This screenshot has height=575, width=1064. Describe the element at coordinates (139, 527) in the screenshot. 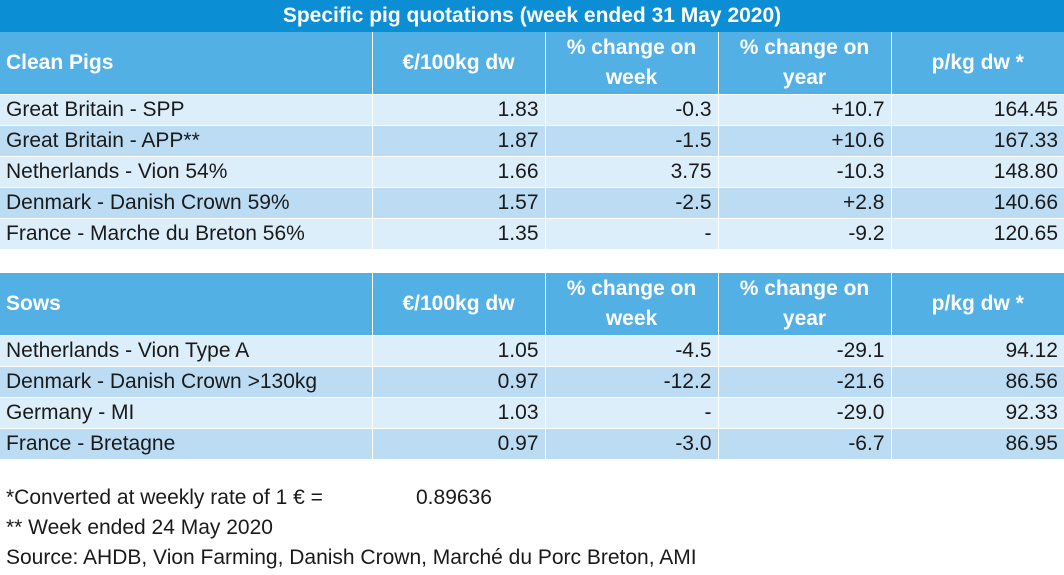

I see `week-note: ** Week ended 24 May 2020` at that location.